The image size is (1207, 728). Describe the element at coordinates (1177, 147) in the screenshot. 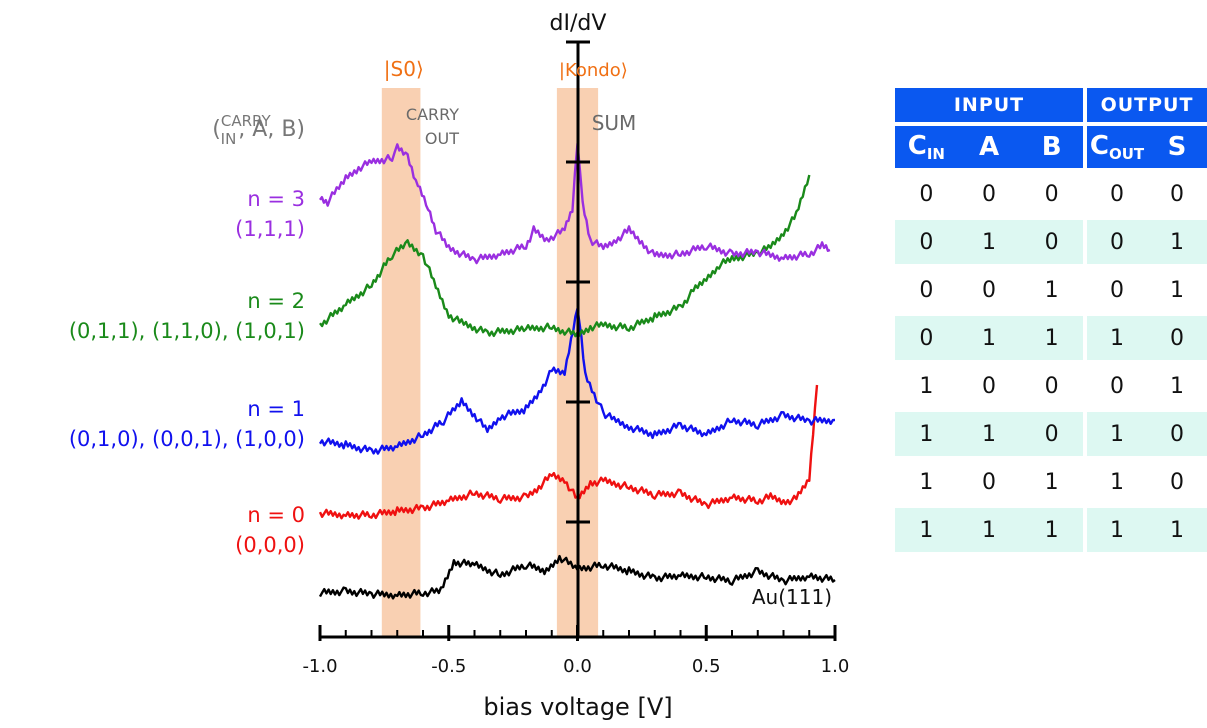

I see `col-header-s: S` at that location.